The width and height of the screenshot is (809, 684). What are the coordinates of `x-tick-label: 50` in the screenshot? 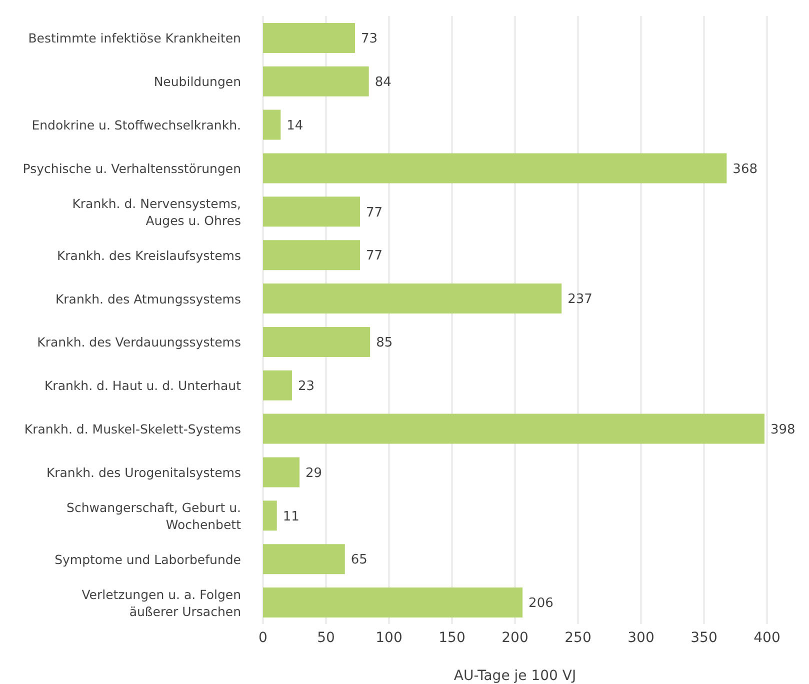 It's located at (326, 638).